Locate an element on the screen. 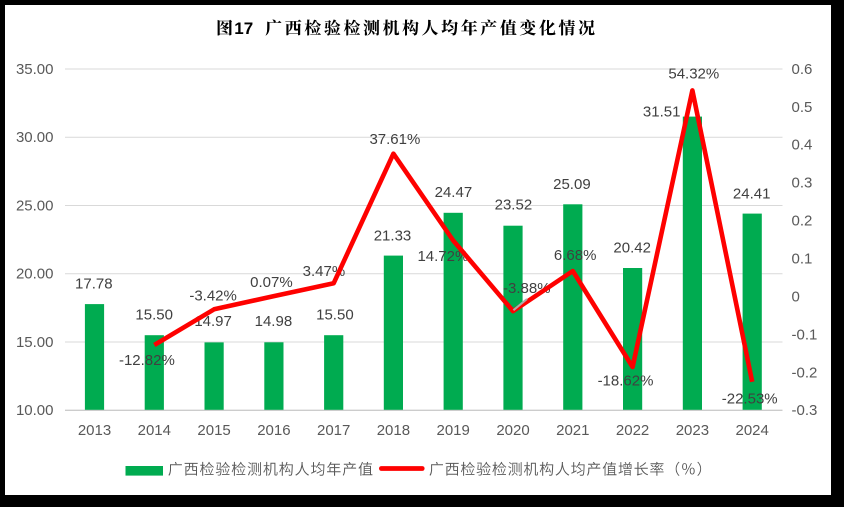 Image resolution: width=844 pixels, height=507 pixels. svg-text: 2019 is located at coordinates (453, 430).